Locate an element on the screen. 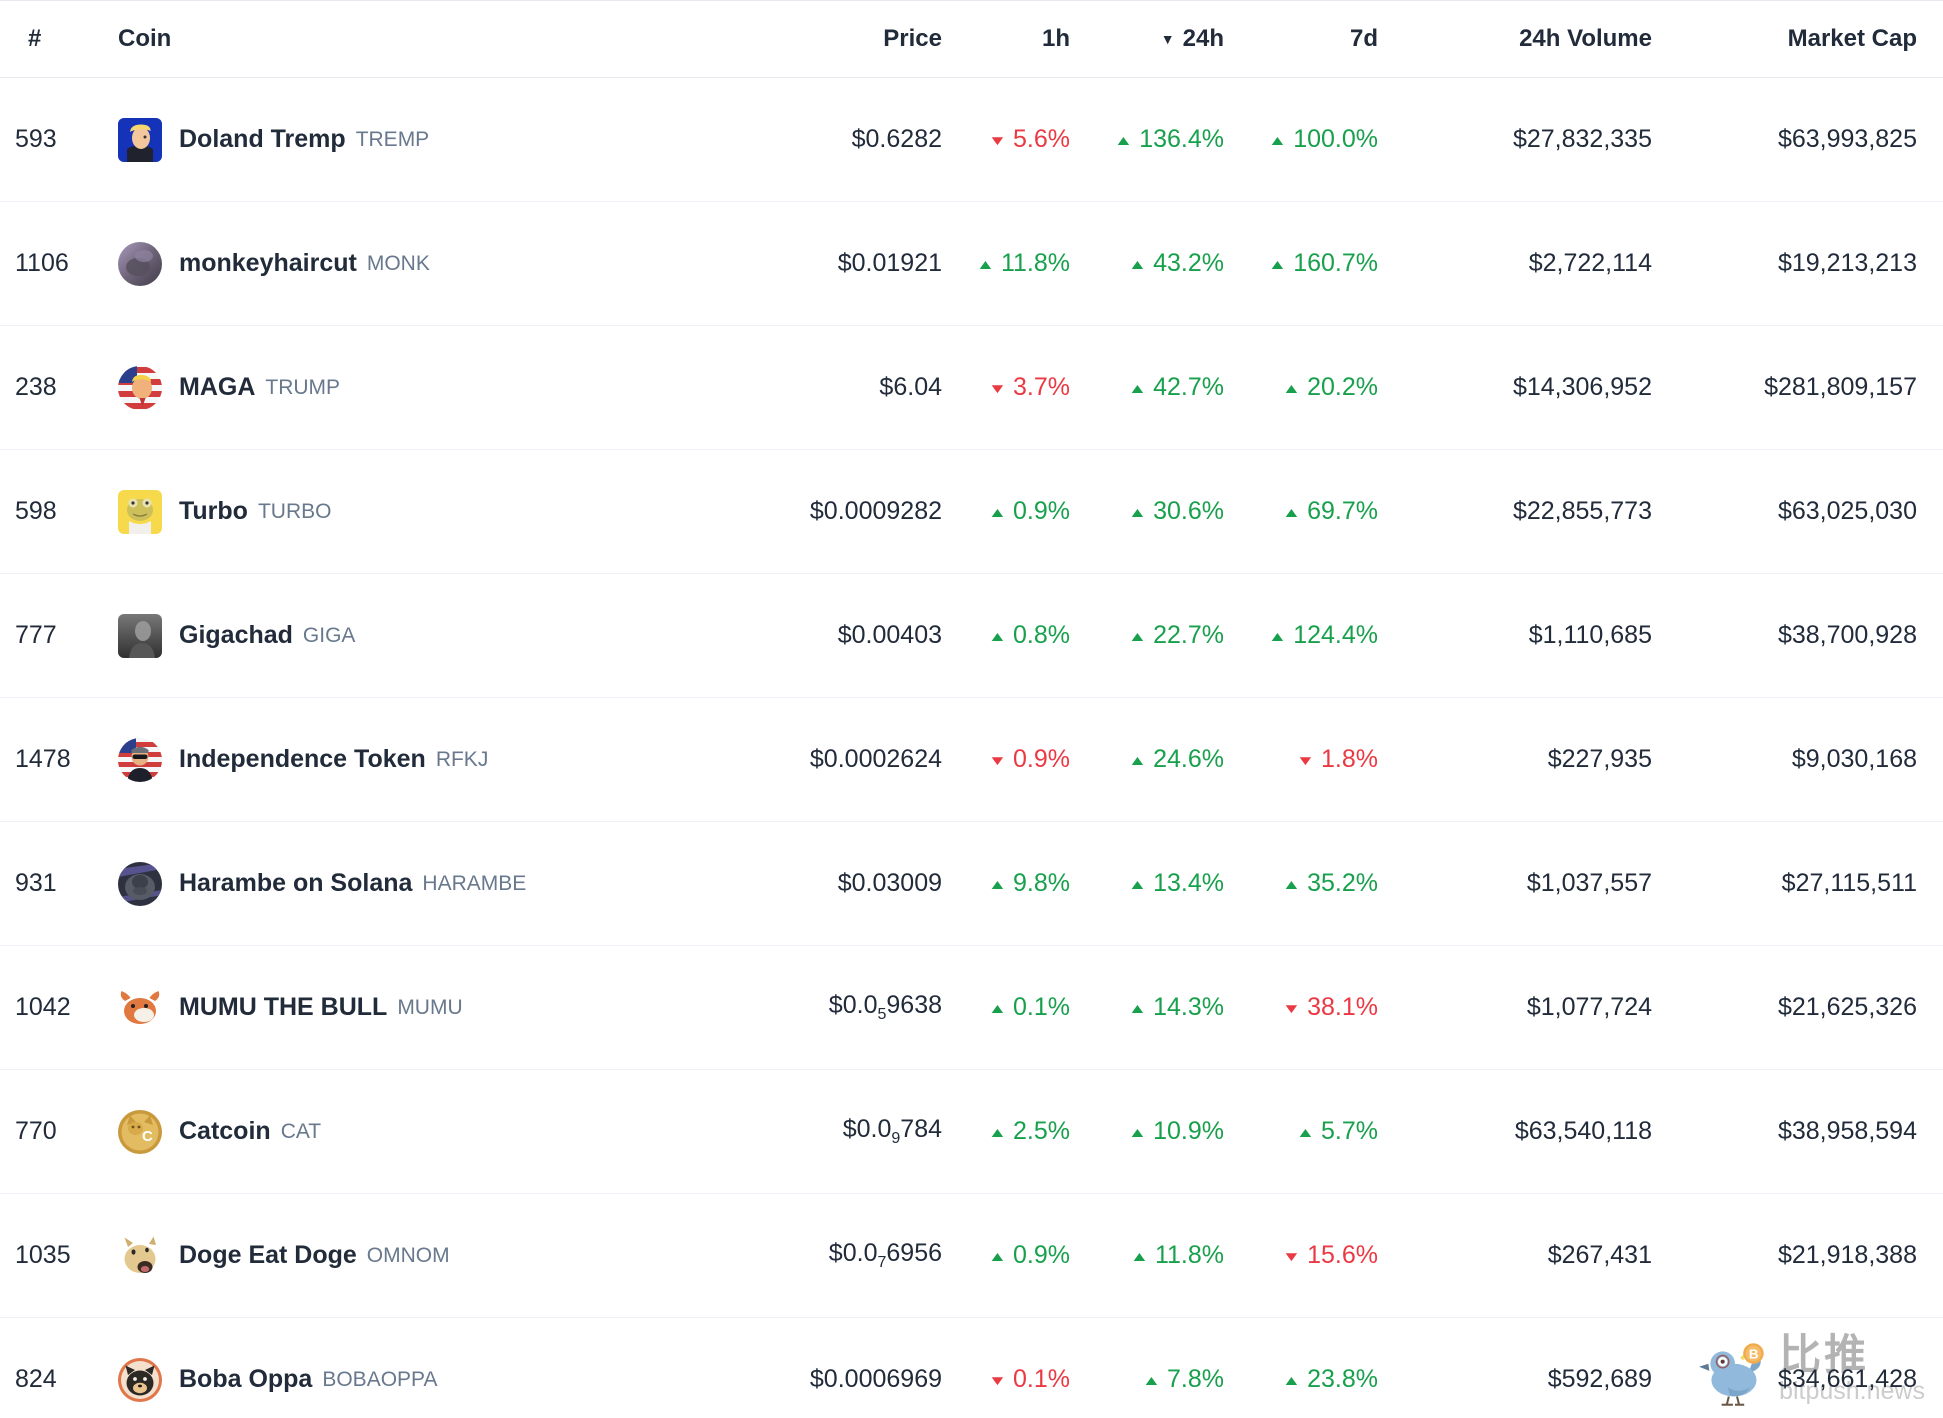  coin-change-7d: ▲ 100.0% is located at coordinates (1323, 139).